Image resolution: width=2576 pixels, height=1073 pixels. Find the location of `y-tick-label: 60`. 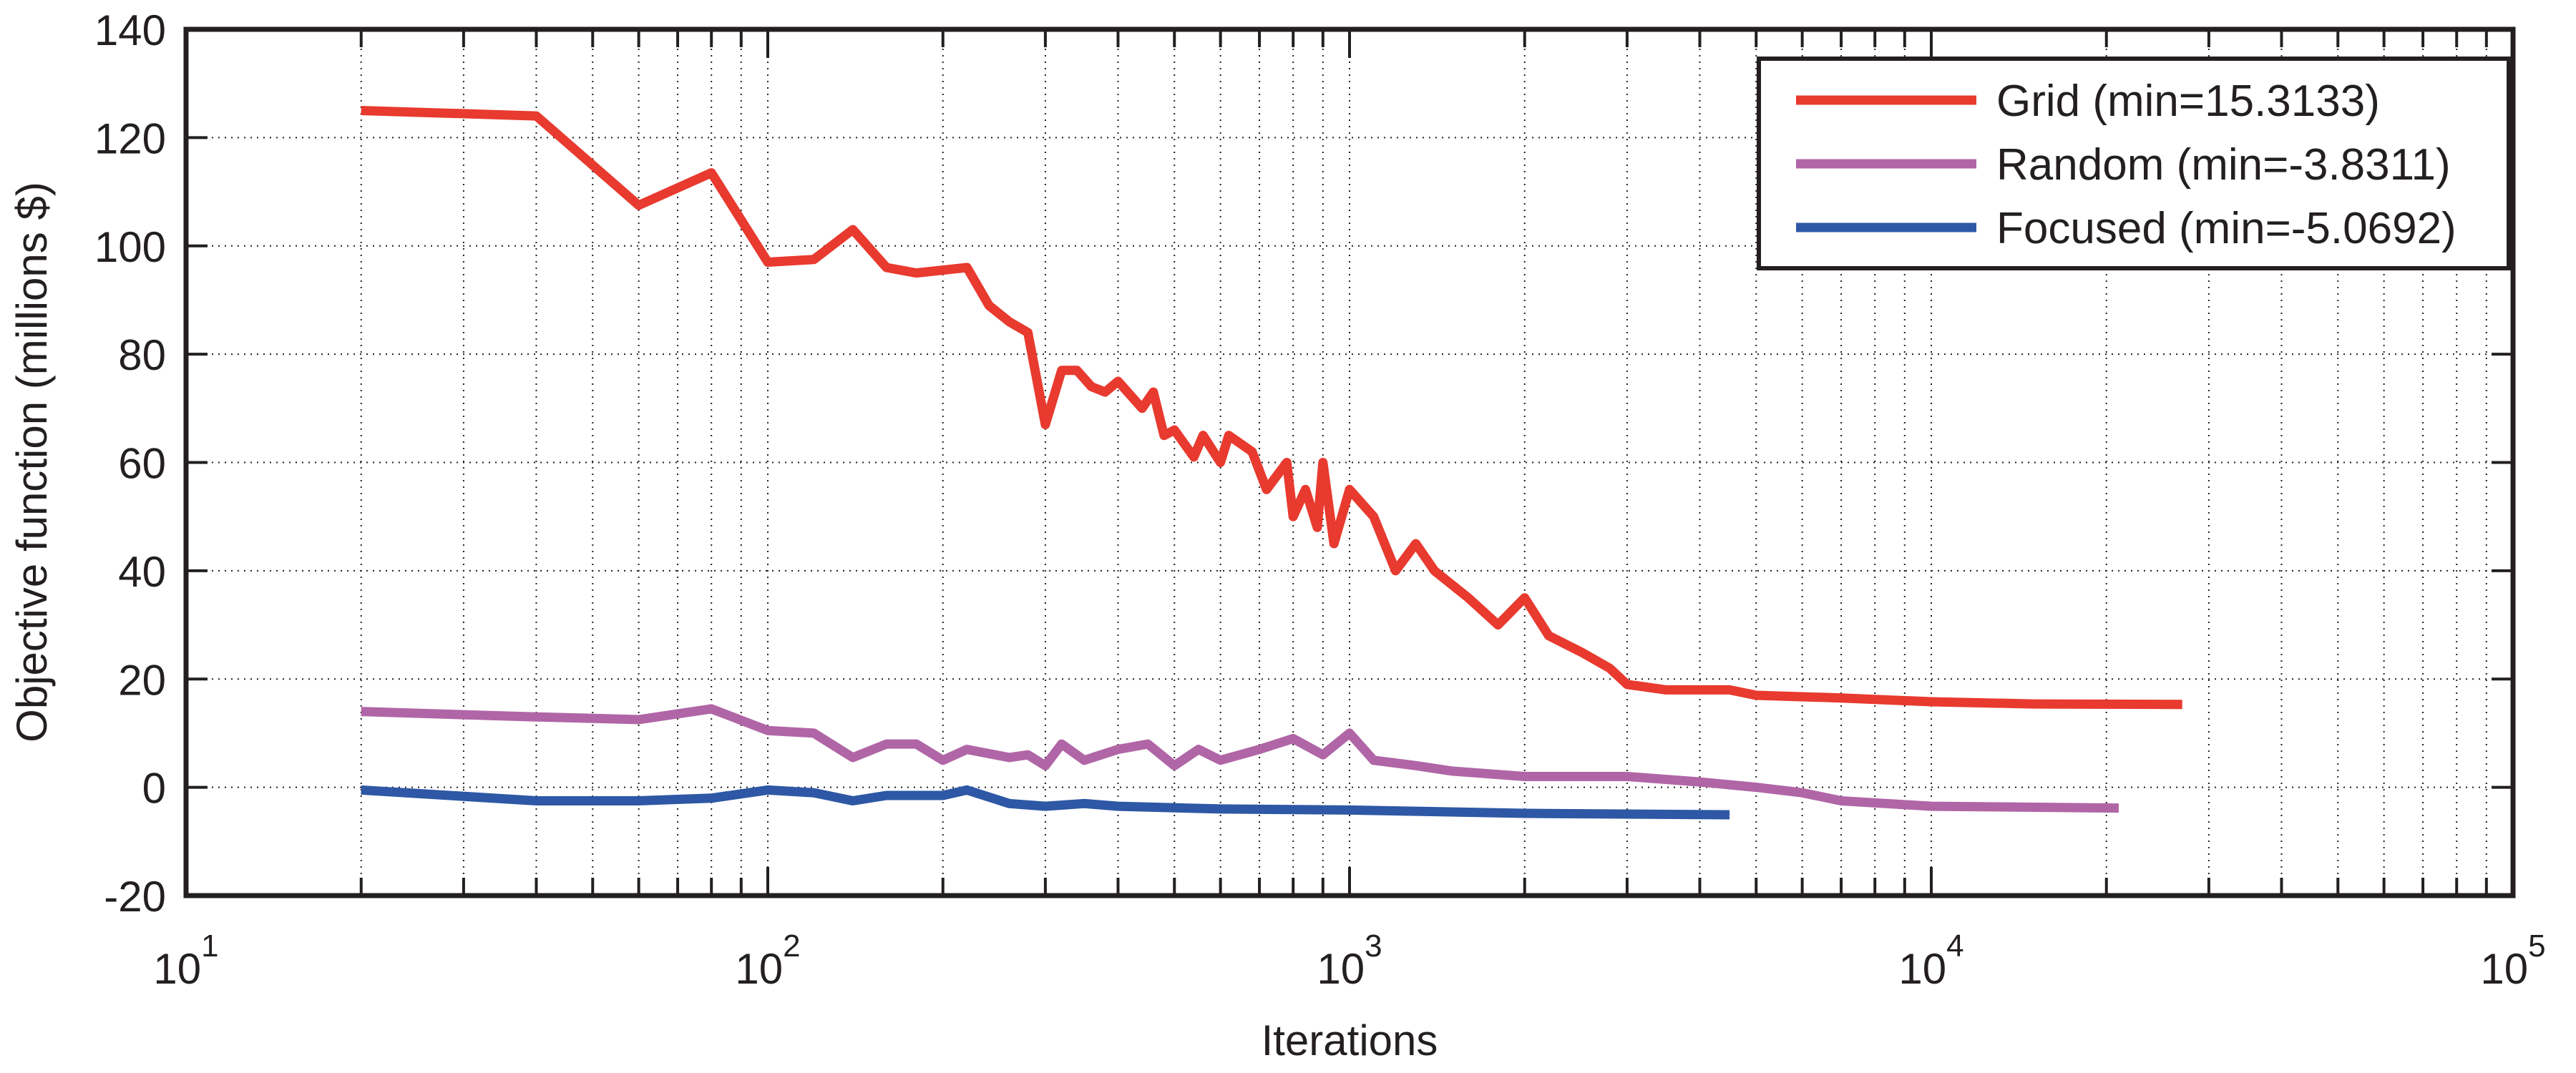

y-tick-label: 60 is located at coordinates (142, 464).